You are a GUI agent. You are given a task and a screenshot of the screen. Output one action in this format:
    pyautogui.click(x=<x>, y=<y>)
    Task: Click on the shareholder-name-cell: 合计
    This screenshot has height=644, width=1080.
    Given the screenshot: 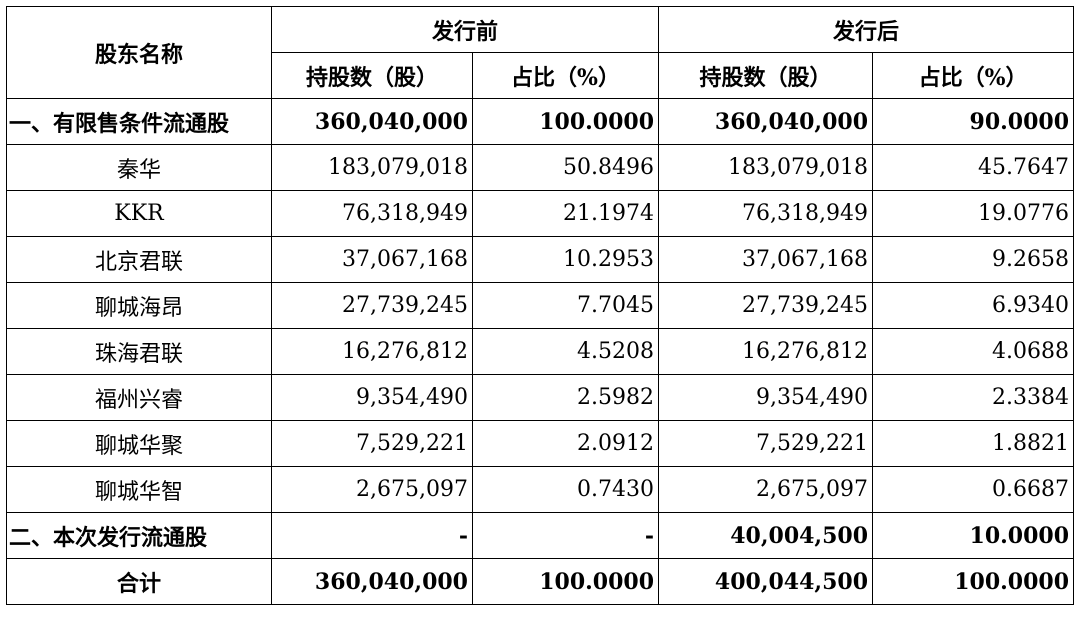 What is the action you would take?
    pyautogui.click(x=139, y=581)
    